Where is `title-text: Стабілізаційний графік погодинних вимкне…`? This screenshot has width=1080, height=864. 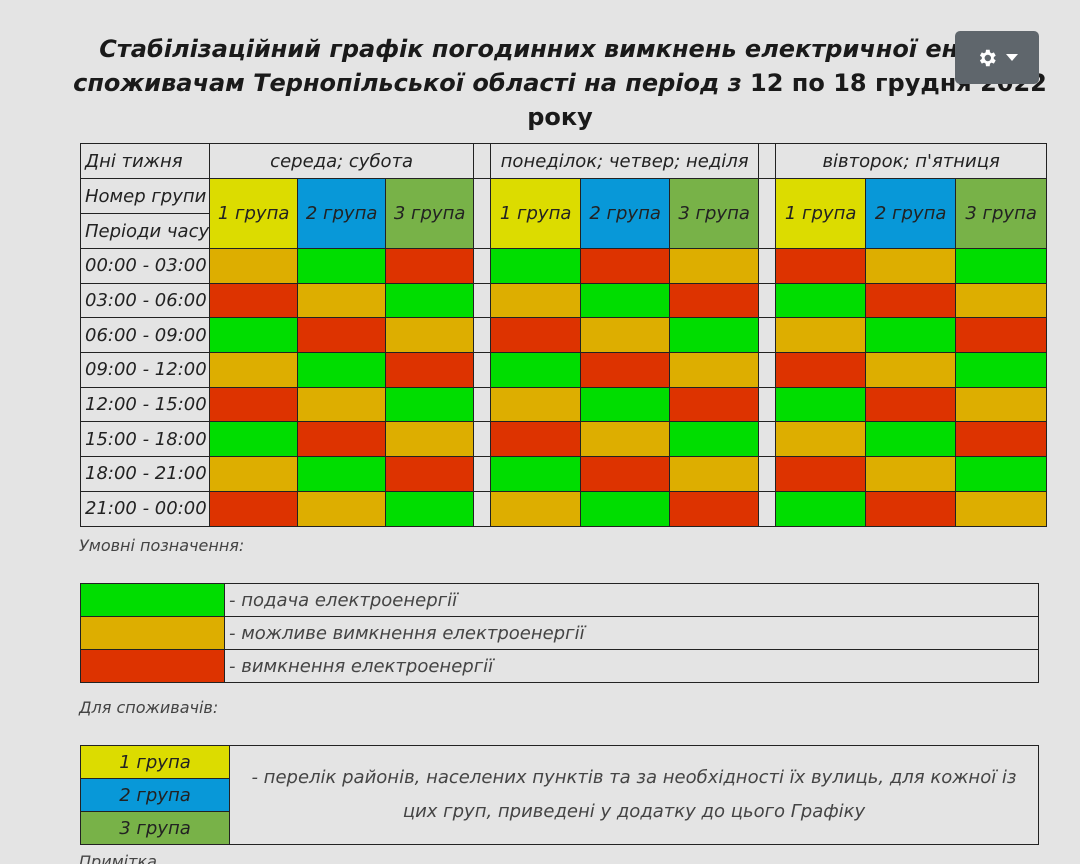
title-text: Стабілізаційний графік погодинних вимкне… is located at coordinates (547, 66).